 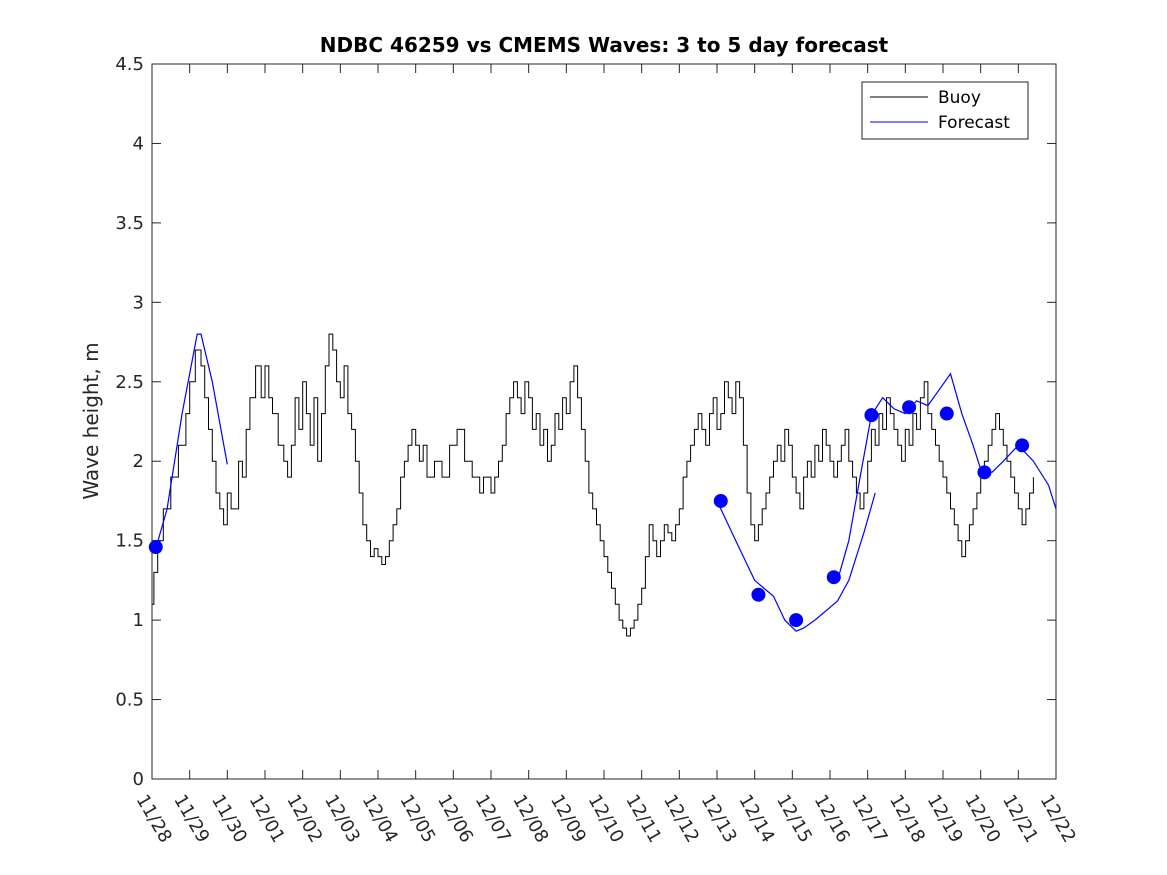 I want to click on y-tick-label: 3.5, so click(x=129, y=223).